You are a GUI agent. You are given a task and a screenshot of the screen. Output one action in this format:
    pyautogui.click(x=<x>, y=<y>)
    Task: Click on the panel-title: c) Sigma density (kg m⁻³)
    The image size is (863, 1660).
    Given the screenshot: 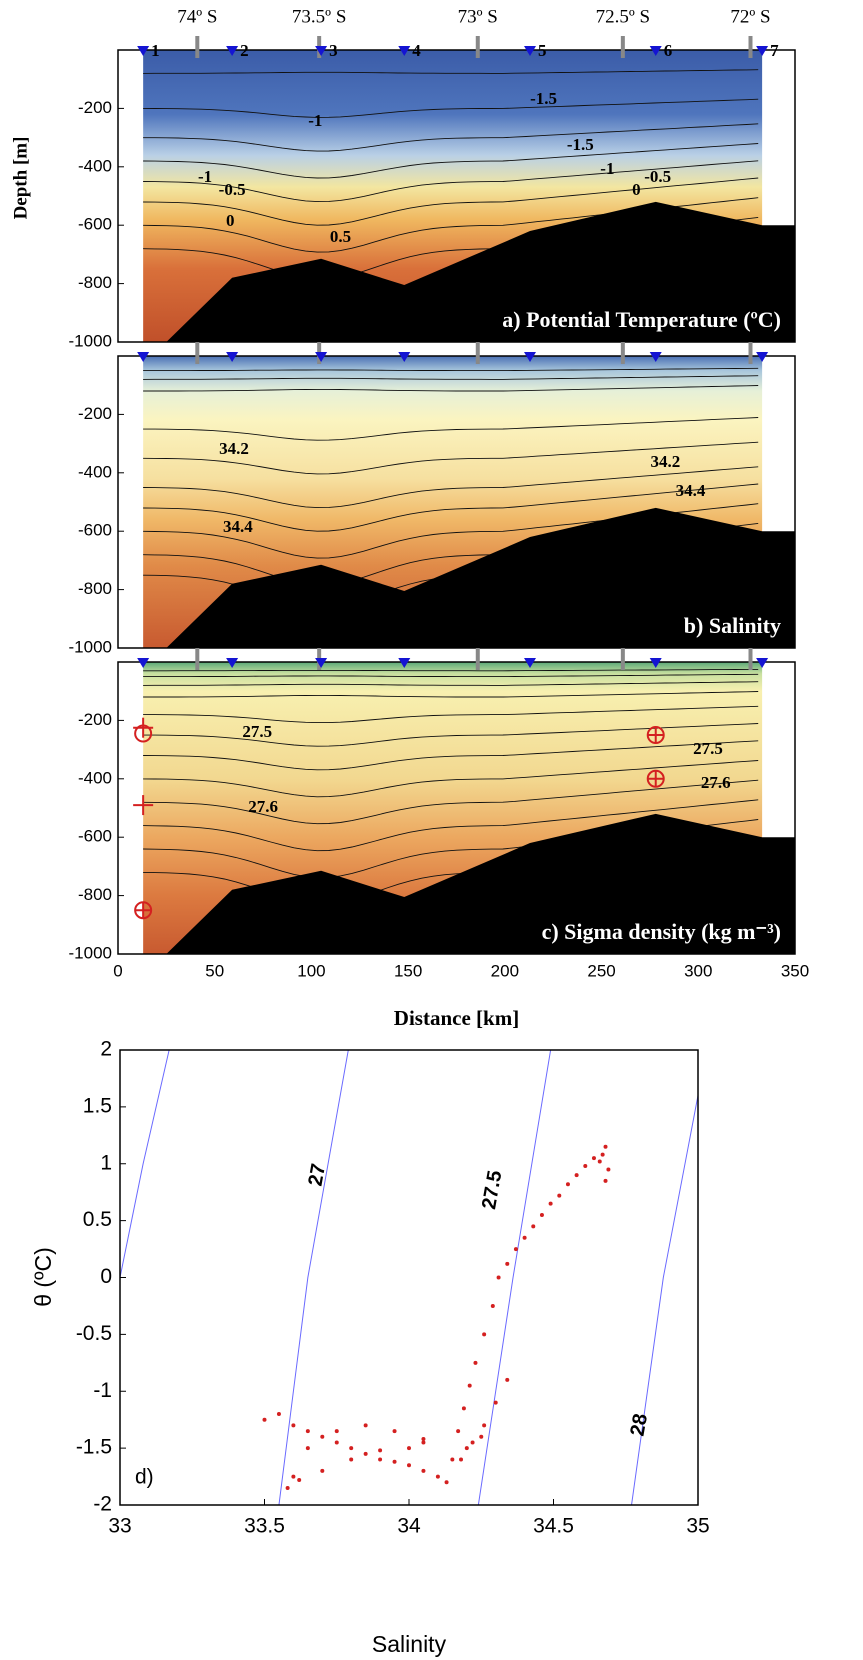 What is the action you would take?
    pyautogui.click(x=661, y=931)
    